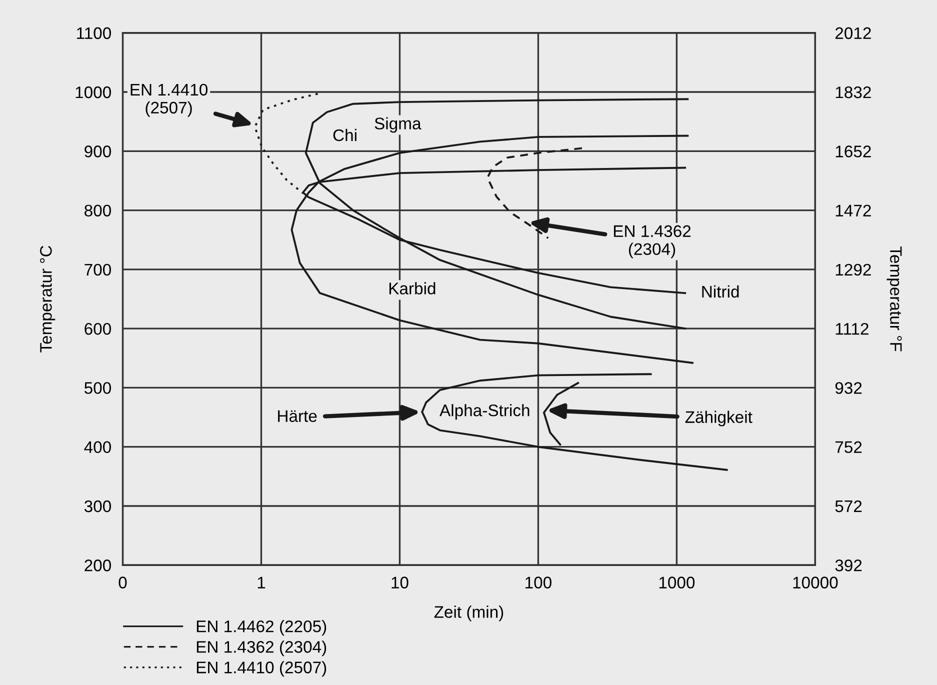 The width and height of the screenshot is (937, 685). Describe the element at coordinates (853, 152) in the screenshot. I see `y2-tick-label: 1652` at that location.